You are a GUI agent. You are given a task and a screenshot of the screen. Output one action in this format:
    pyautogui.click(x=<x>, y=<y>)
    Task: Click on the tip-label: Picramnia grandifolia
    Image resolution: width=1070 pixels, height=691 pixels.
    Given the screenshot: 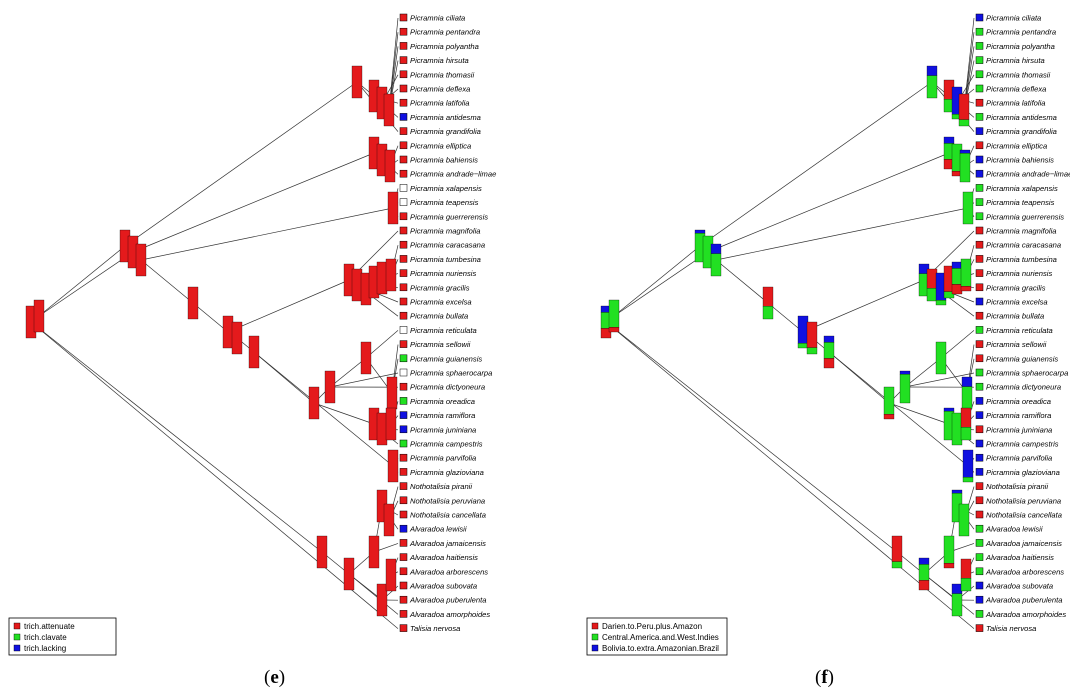 What is the action you would take?
    pyautogui.click(x=1021, y=131)
    